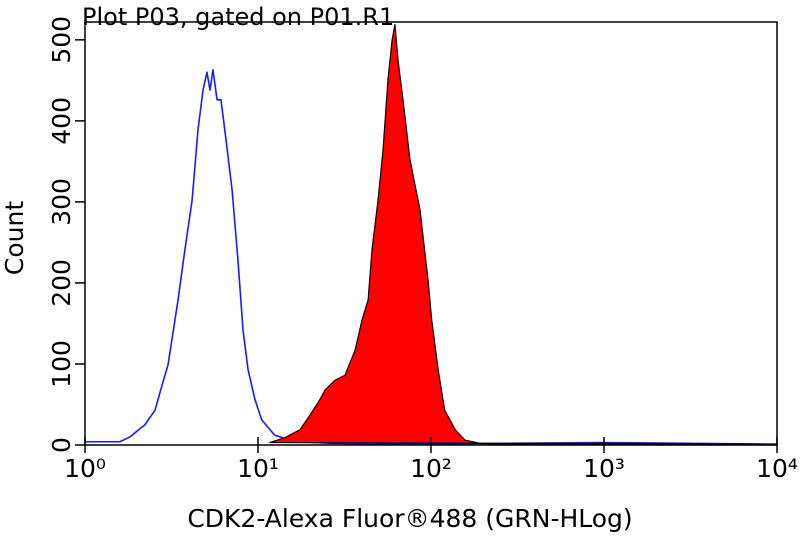 The height and width of the screenshot is (538, 800). What do you see at coordinates (61, 40) in the screenshot?
I see `y-tick-label: 500` at bounding box center [61, 40].